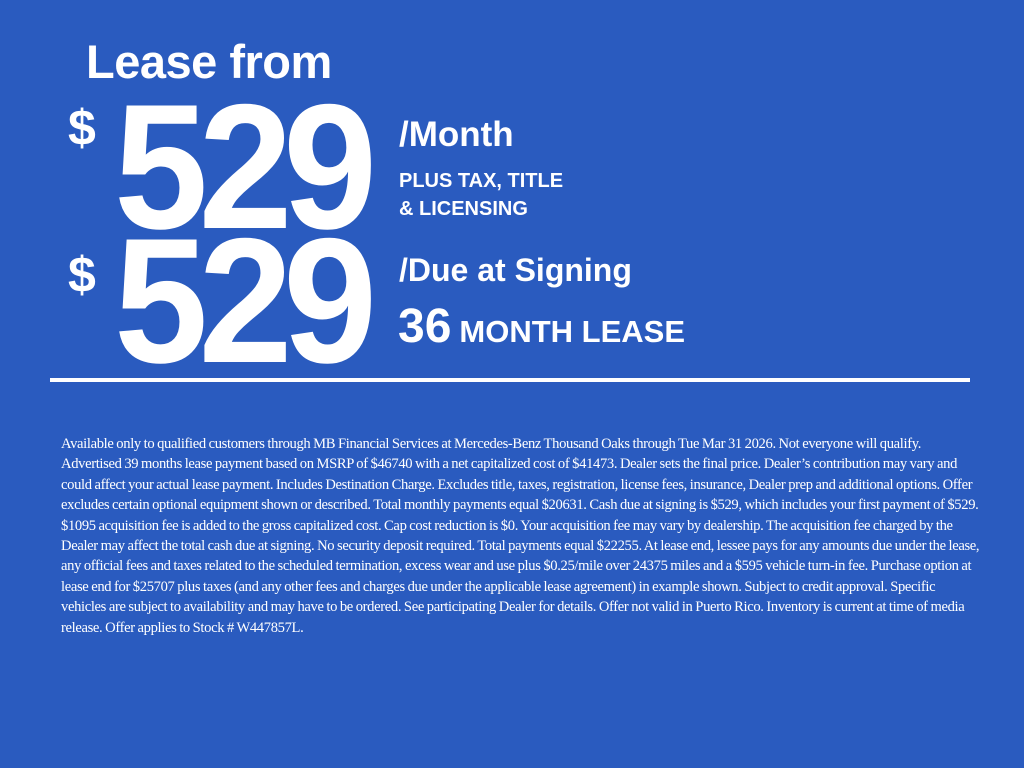 Image resolution: width=1024 pixels, height=768 pixels. Describe the element at coordinates (515, 270) in the screenshot. I see `due-at-signing-label: /Due at Signing` at that location.